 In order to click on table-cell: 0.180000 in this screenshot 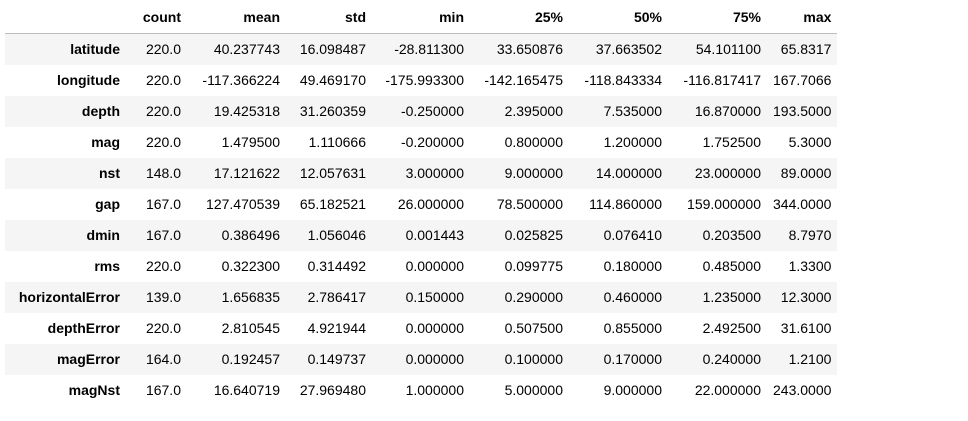, I will do `click(632, 266)`.